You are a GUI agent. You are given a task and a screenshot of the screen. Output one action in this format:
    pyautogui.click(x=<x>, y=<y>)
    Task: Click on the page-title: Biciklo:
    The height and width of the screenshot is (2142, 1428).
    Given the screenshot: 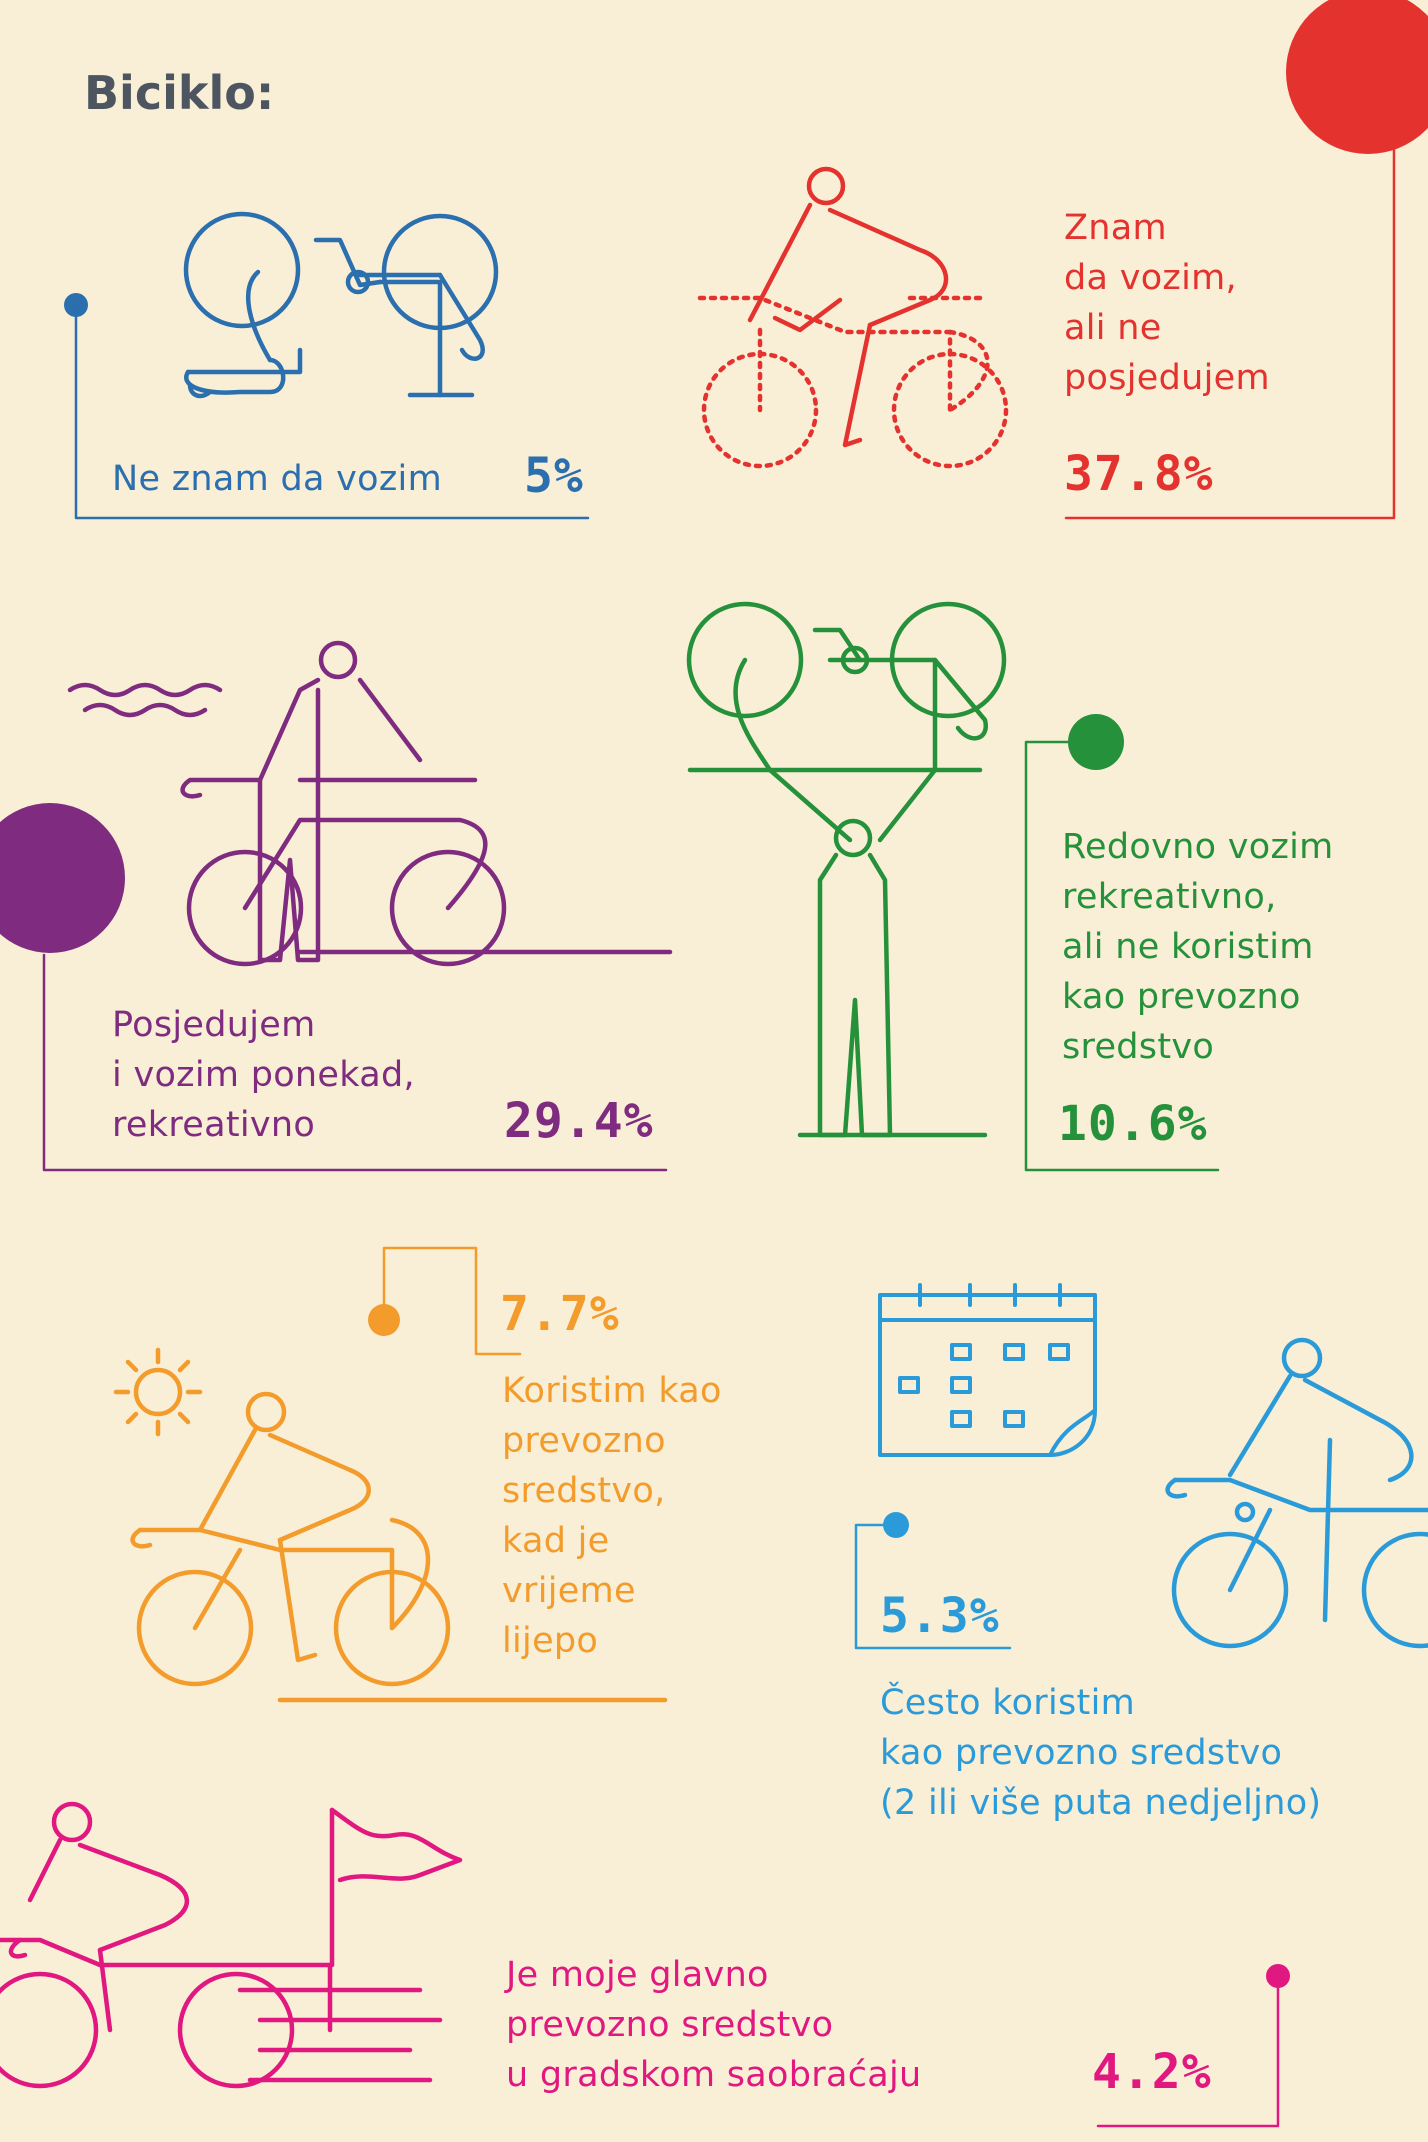 What is the action you would take?
    pyautogui.click(x=179, y=93)
    